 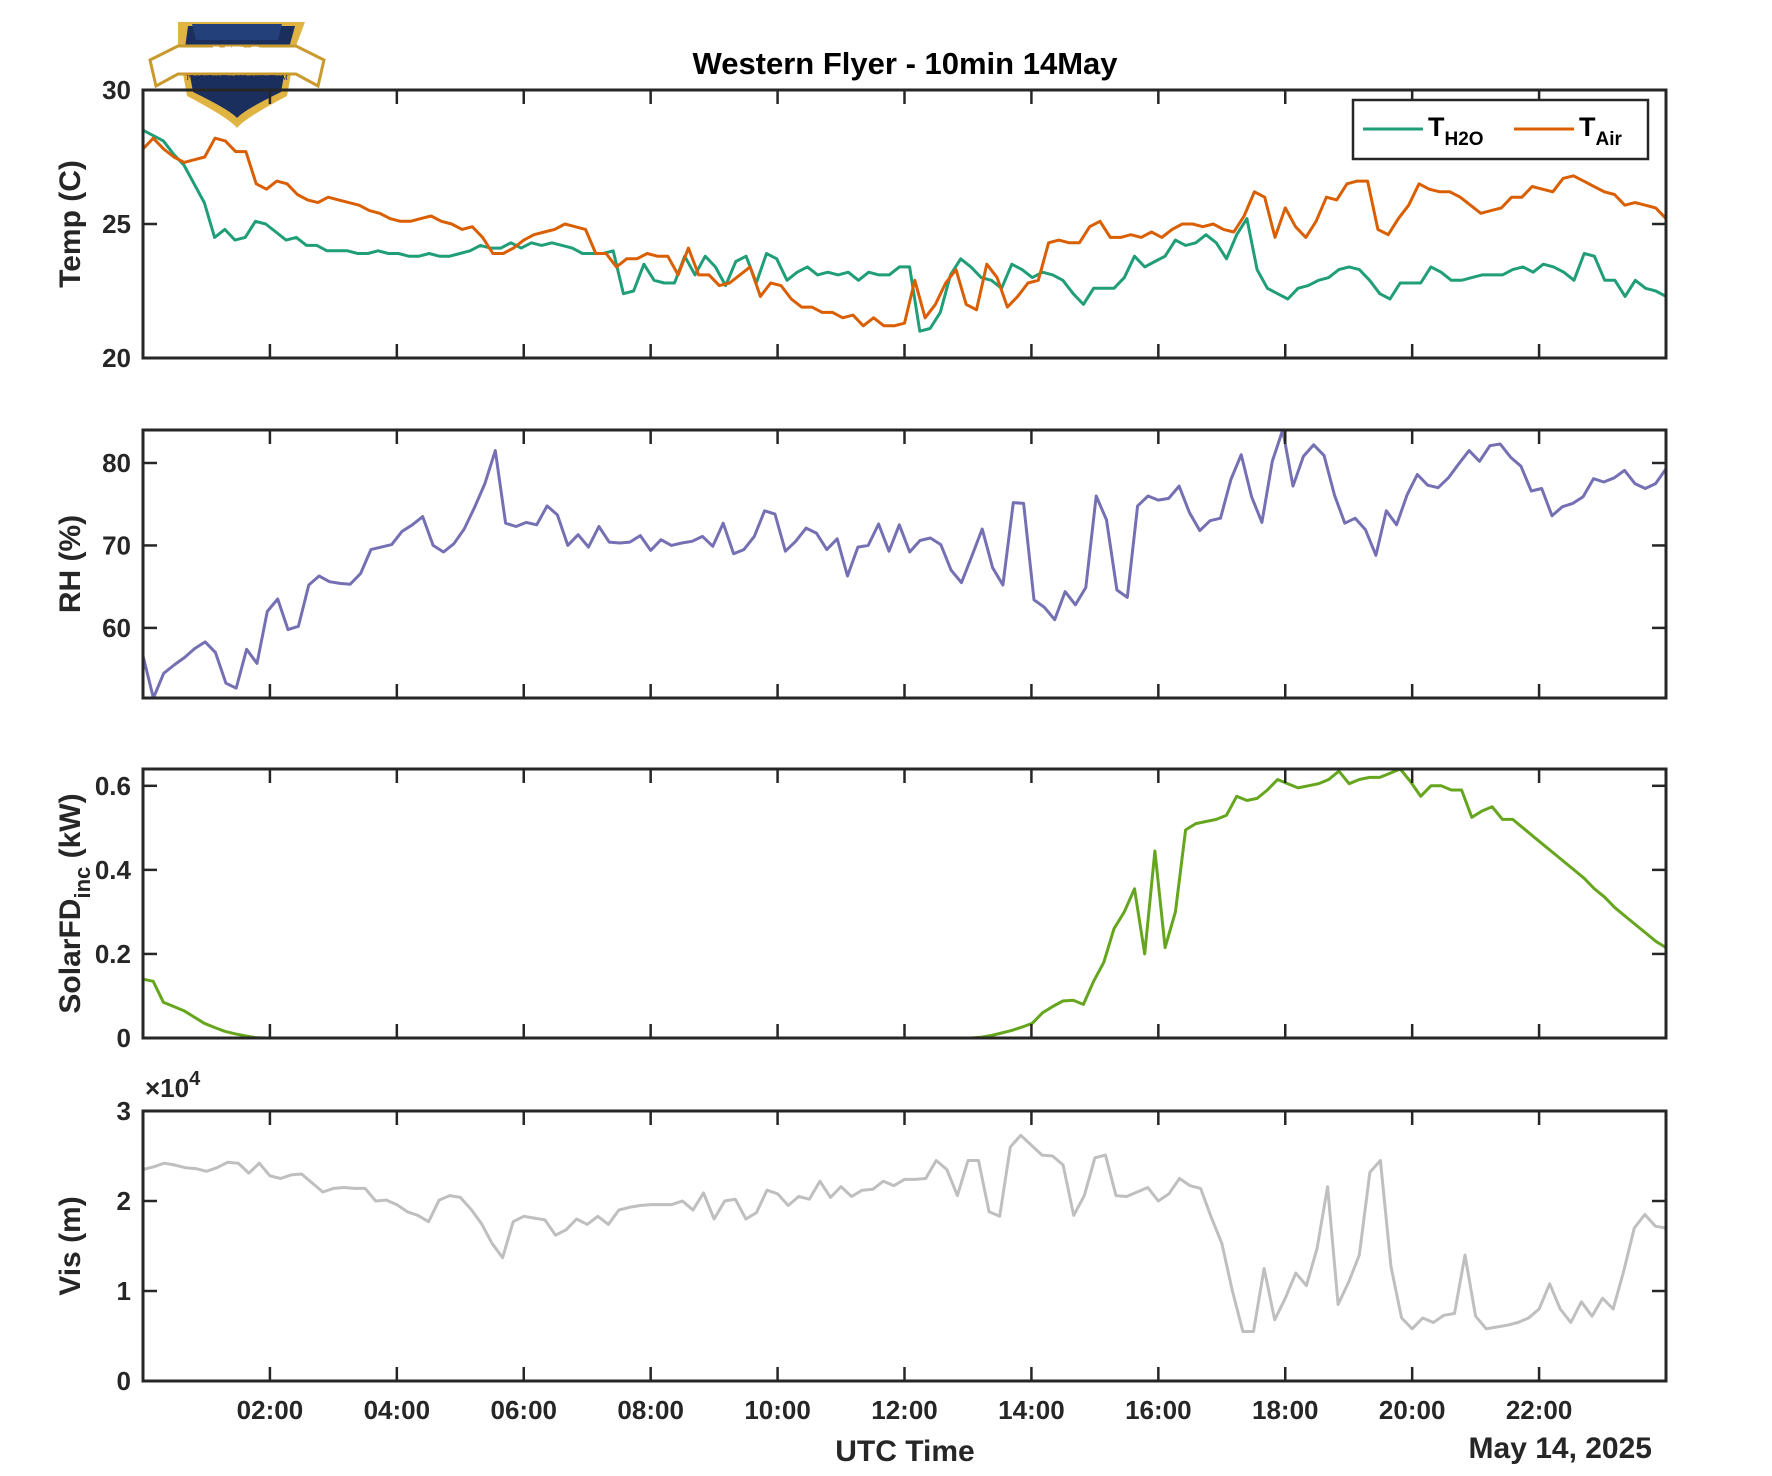 I want to click on y-axis-label-0: Temp (C), so click(x=70, y=224).